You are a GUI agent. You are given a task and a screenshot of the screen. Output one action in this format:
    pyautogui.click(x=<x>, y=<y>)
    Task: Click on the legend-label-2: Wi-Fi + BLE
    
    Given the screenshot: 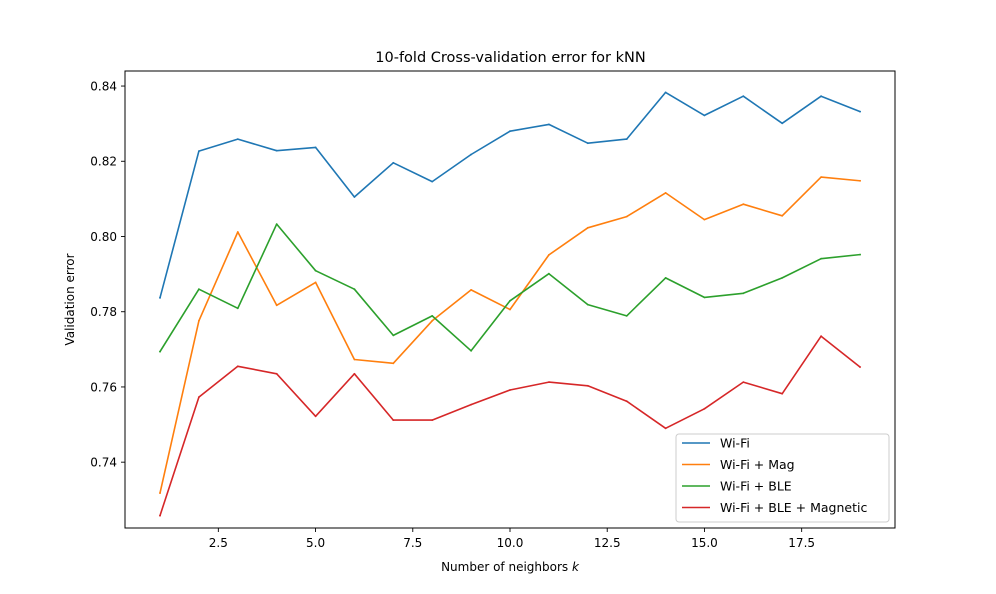 What is the action you would take?
    pyautogui.click(x=756, y=486)
    